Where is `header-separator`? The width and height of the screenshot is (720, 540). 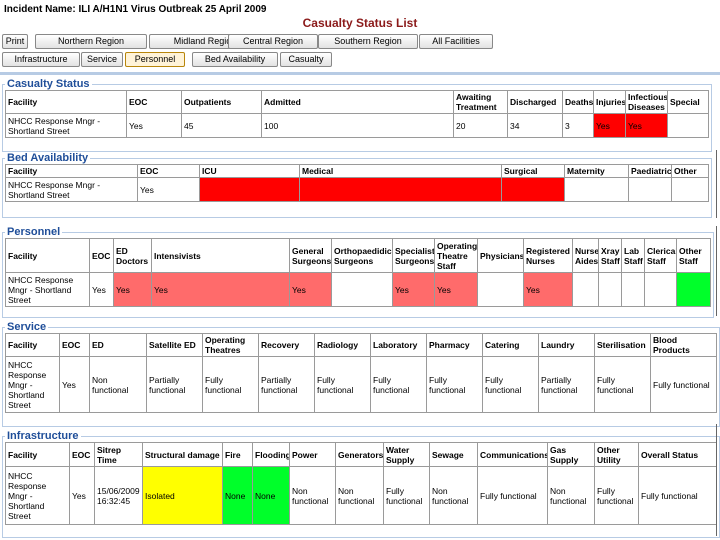 header-separator is located at coordinates (360, 73).